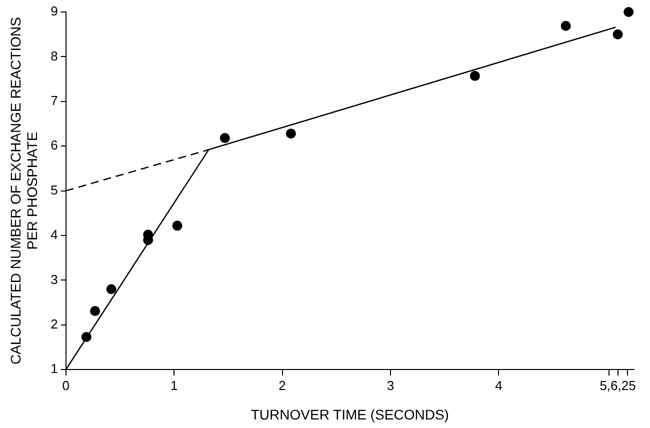  What do you see at coordinates (54, 234) in the screenshot?
I see `y-tick-label: 4` at bounding box center [54, 234].